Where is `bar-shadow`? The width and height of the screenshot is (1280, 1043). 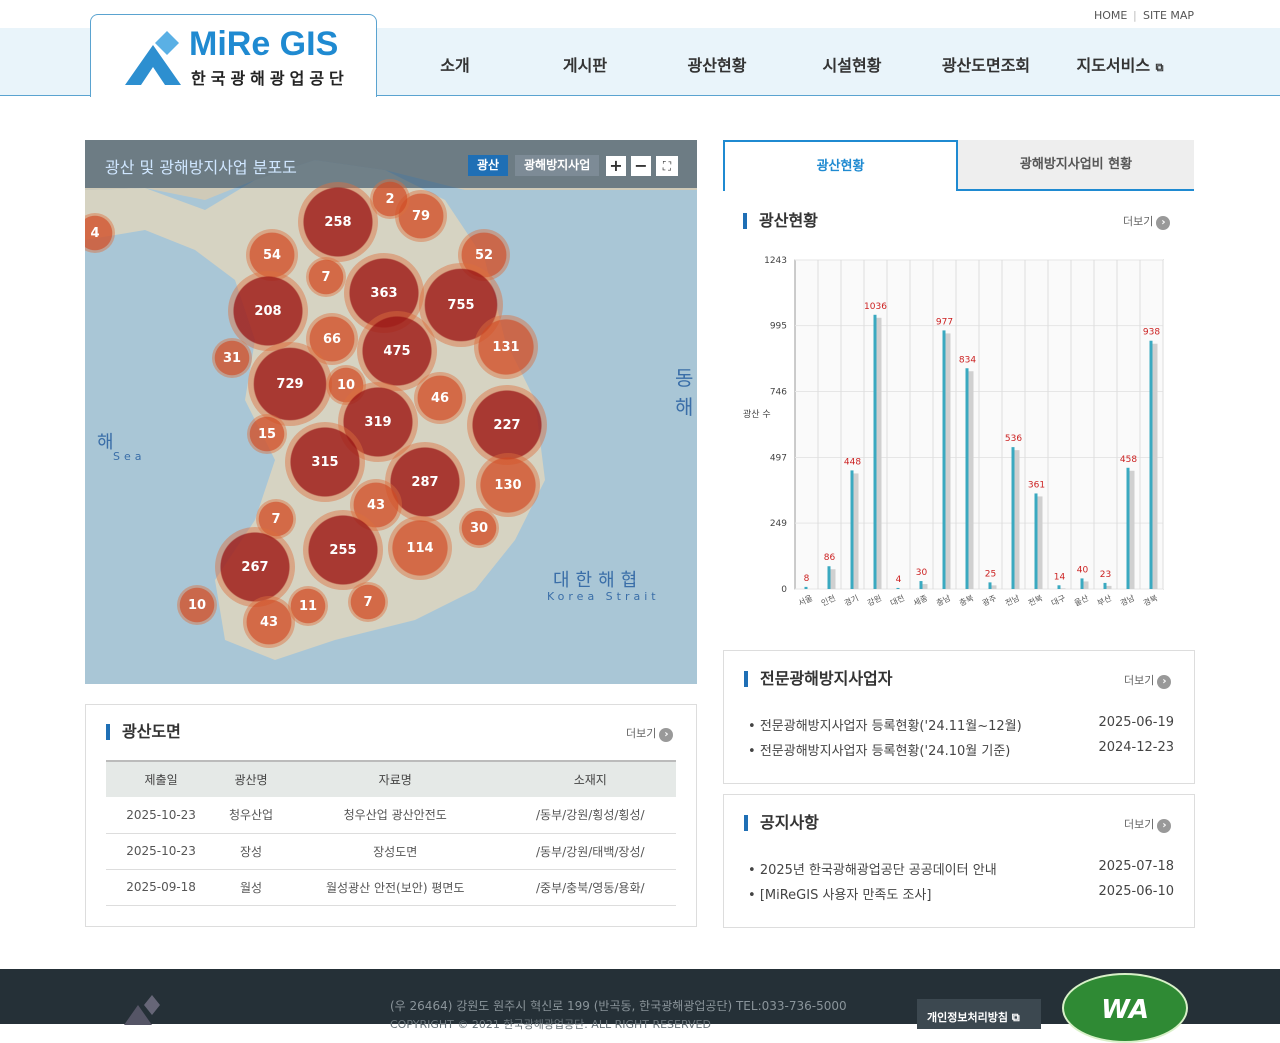
bar-shadow is located at coordinates (948, 461).